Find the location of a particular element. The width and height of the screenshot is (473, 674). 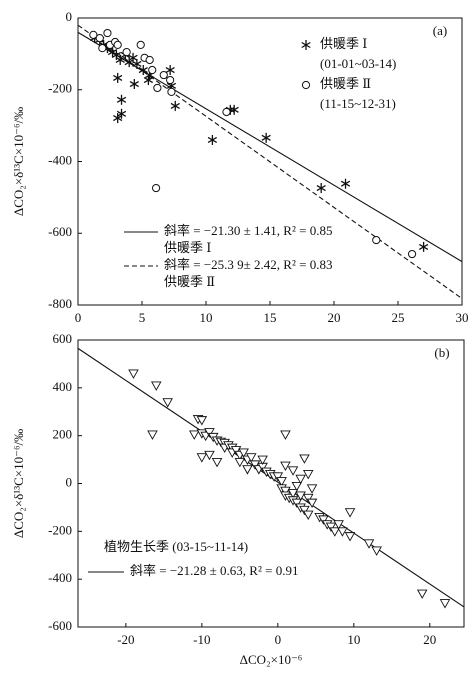

x-tick-label: 30 is located at coordinates (462, 317).